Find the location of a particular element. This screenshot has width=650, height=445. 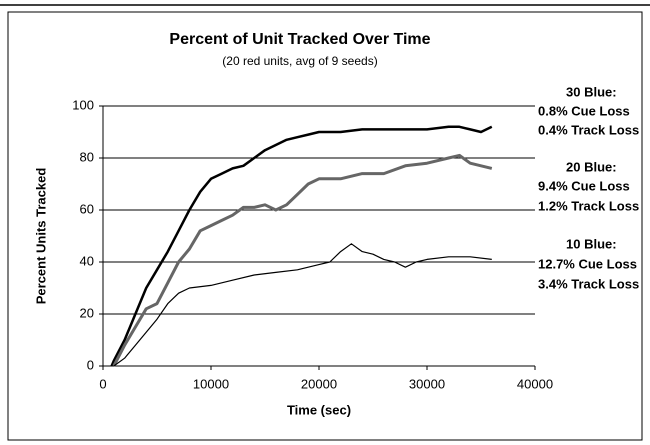

annotation: 0.8% Cue Loss is located at coordinates (584, 110).